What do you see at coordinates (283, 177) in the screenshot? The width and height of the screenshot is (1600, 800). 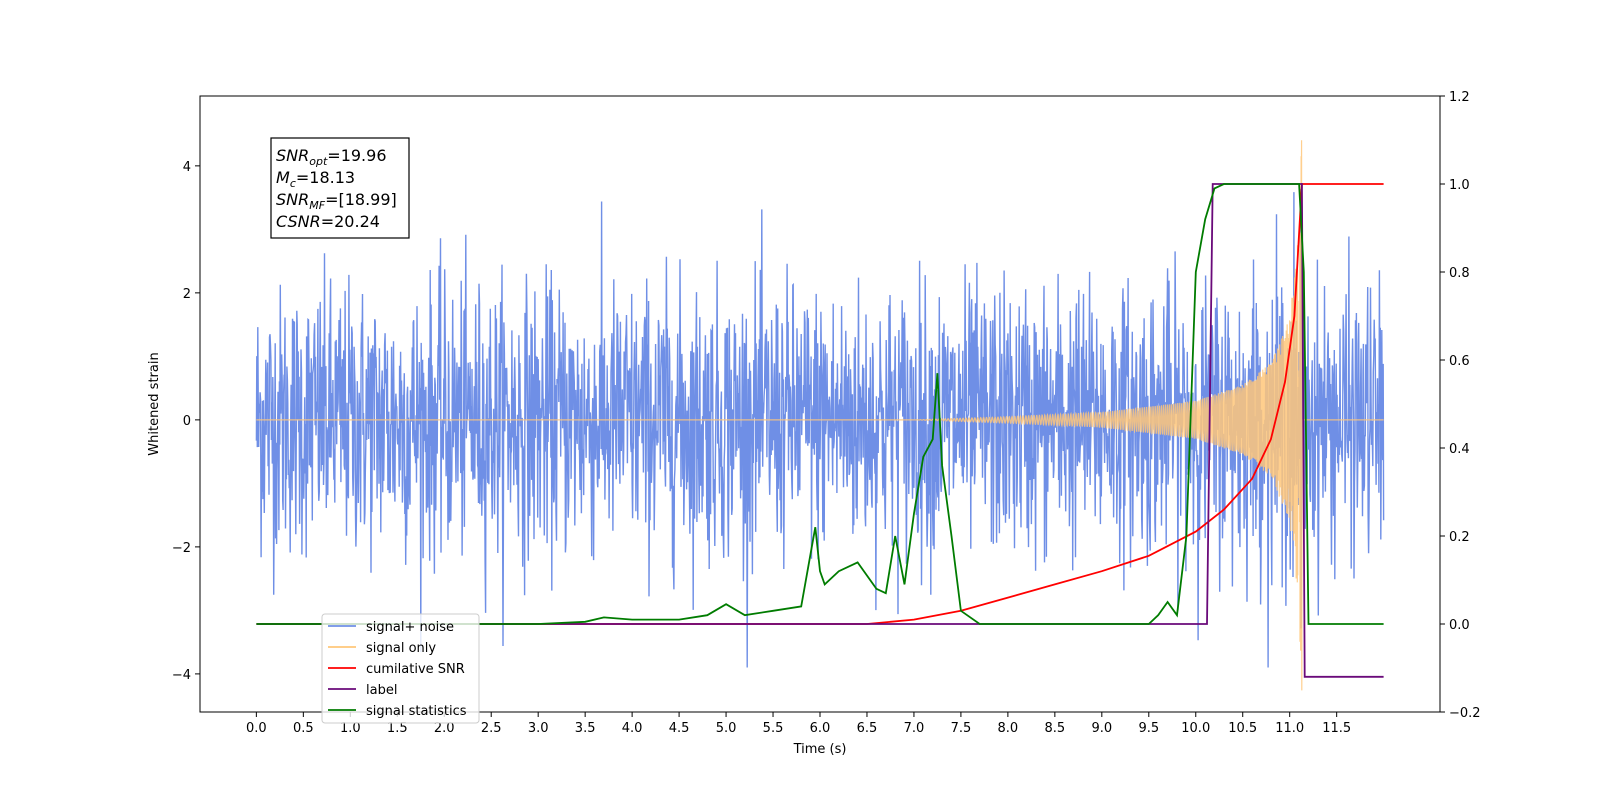 I see `annotation-symbol: M` at bounding box center [283, 177].